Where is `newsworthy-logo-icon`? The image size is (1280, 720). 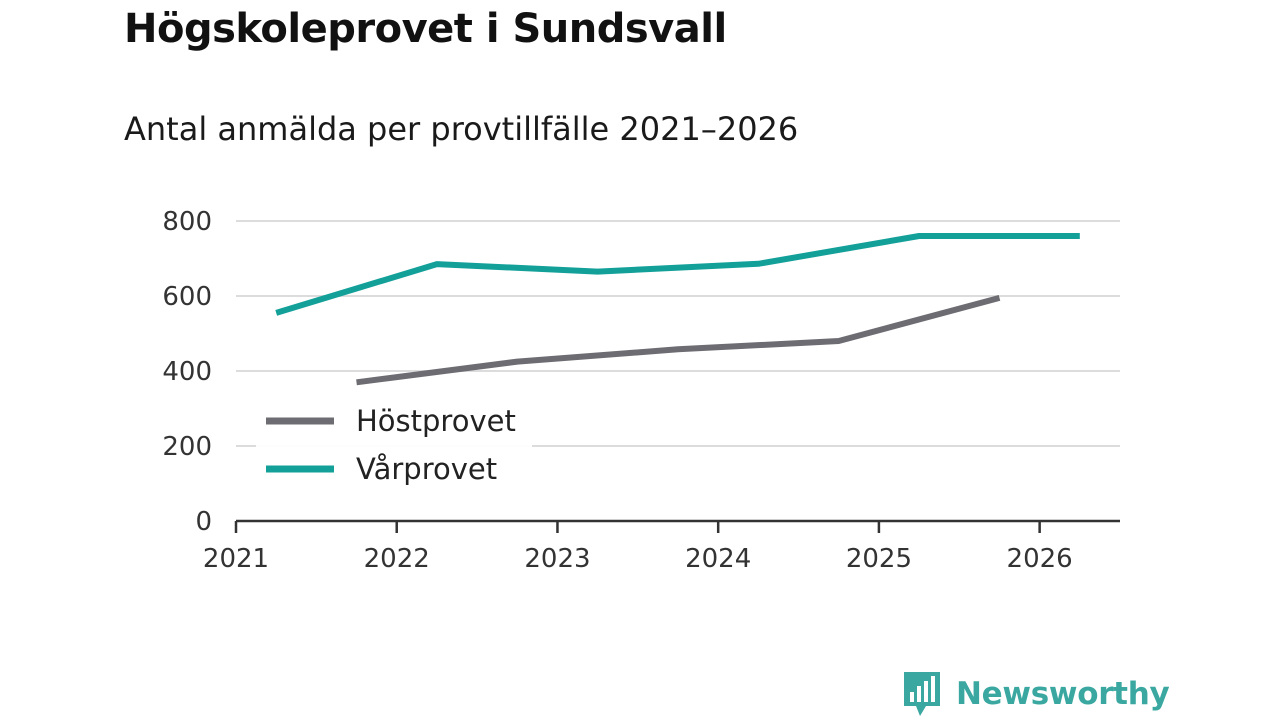 newsworthy-logo-icon is located at coordinates (922, 694).